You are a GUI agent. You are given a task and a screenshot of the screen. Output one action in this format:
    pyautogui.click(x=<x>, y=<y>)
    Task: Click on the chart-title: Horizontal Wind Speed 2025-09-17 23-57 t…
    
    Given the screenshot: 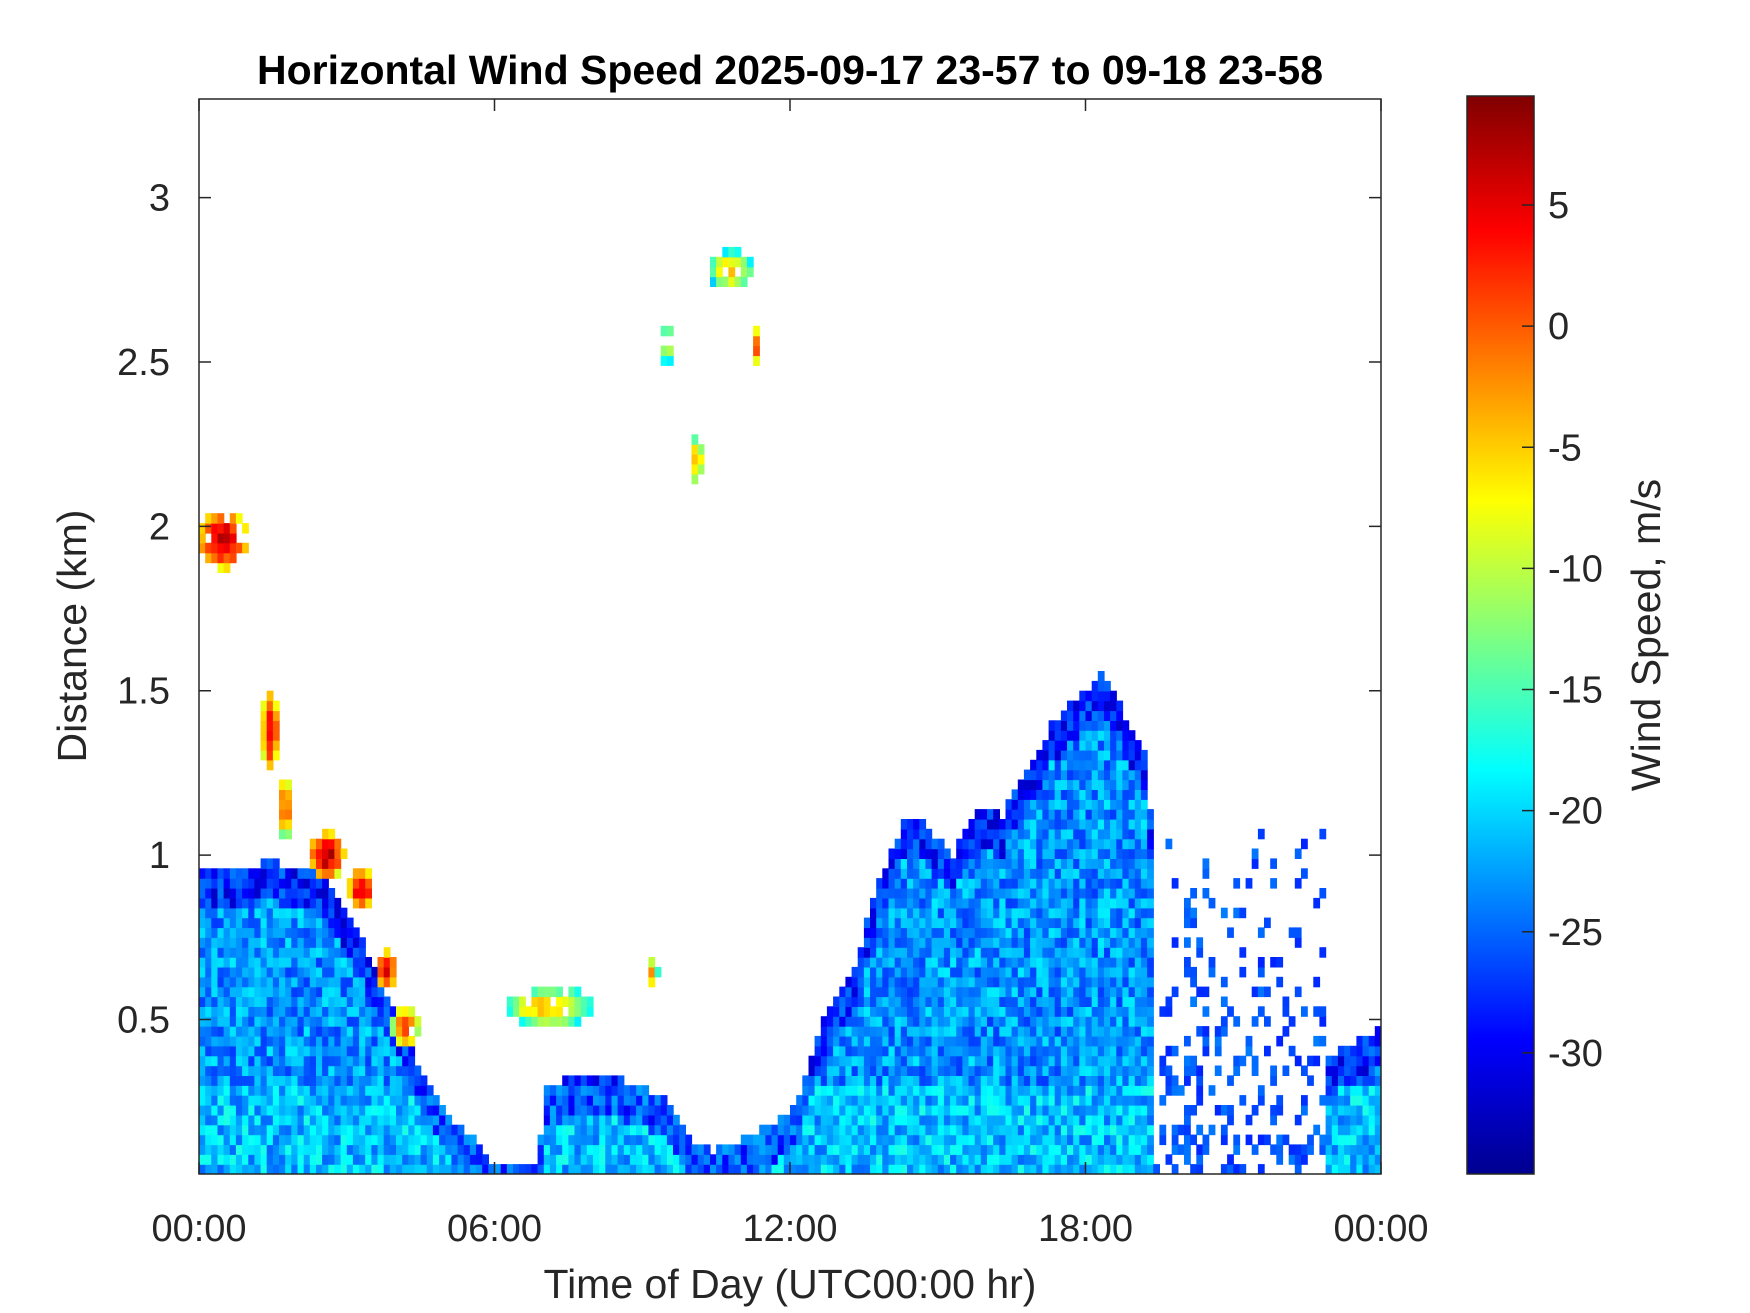 What is the action you would take?
    pyautogui.click(x=790, y=70)
    